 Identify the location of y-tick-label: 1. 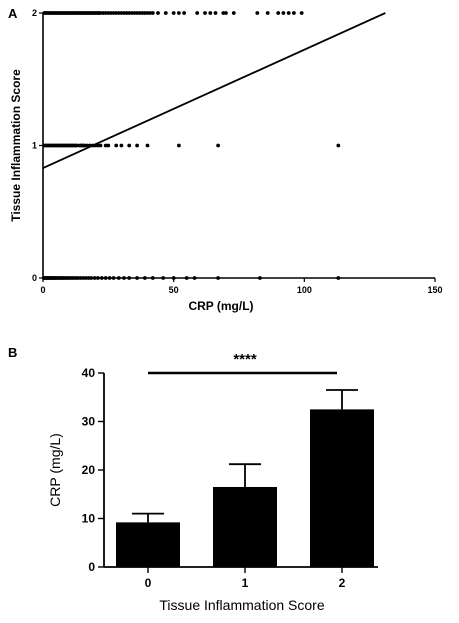
(34, 146).